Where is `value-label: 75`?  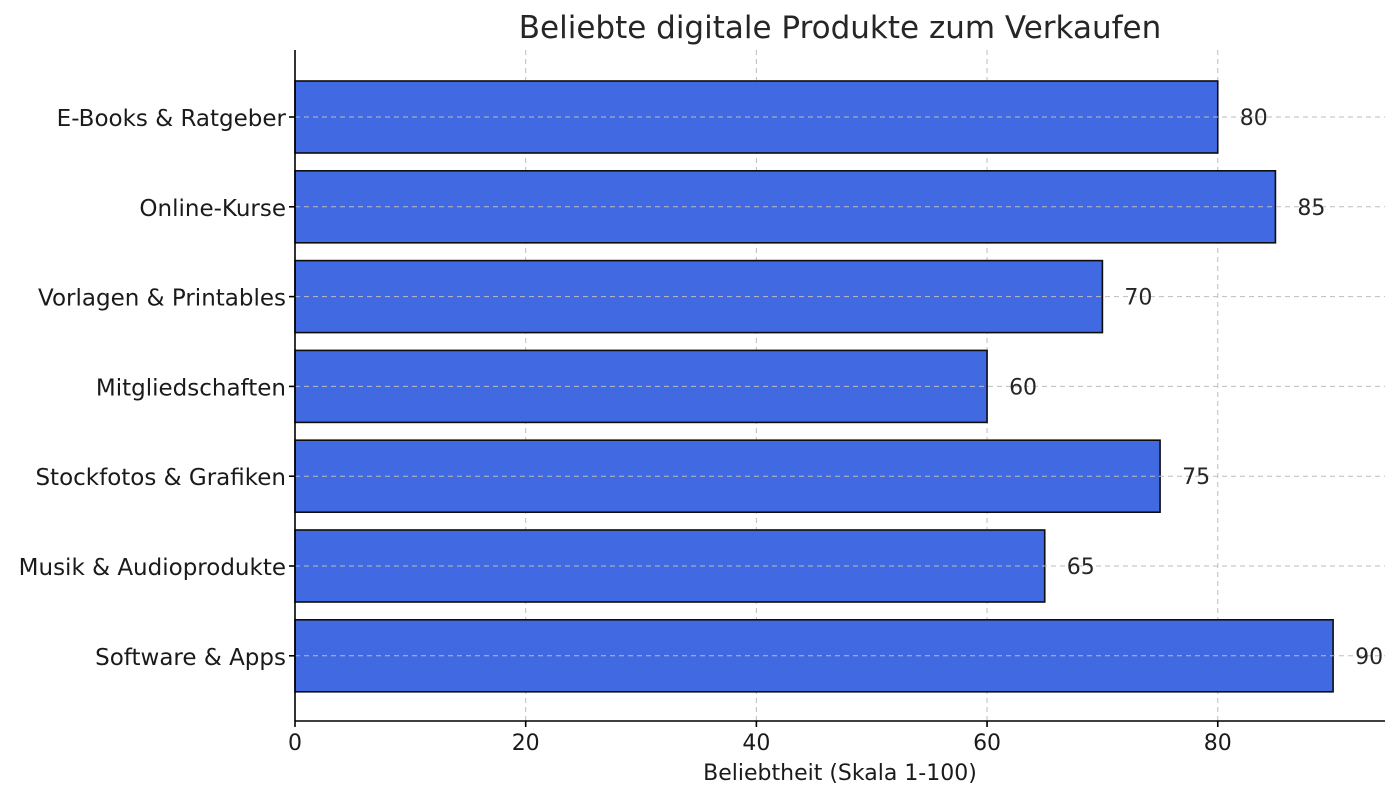
value-label: 75 is located at coordinates (1196, 477).